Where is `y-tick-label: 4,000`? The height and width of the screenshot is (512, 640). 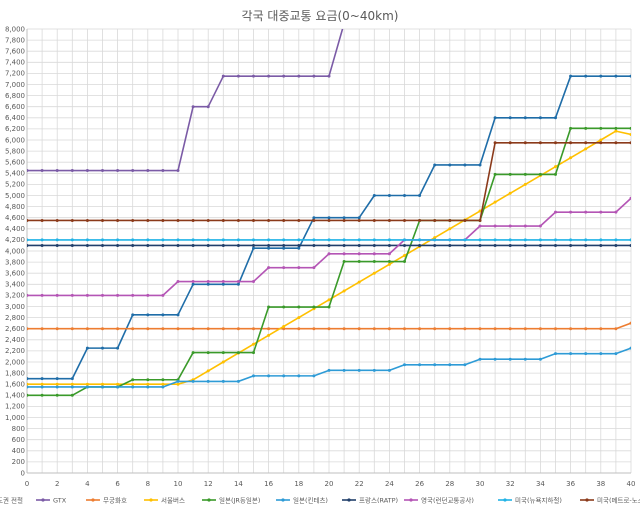
y-tick-label: 4,000 is located at coordinates (15, 251).